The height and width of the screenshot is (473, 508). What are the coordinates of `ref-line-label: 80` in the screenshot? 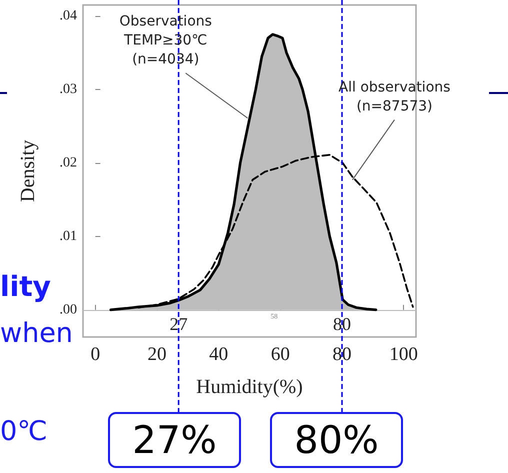 It's located at (342, 324).